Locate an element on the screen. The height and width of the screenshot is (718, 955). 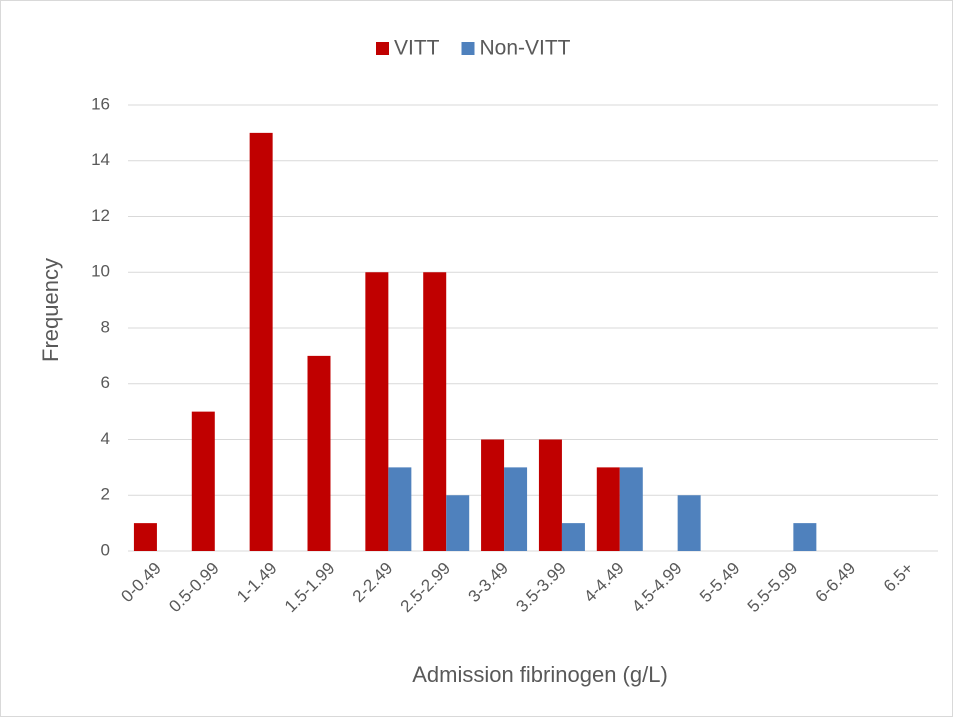
x-axis-title: Admission fibrinogen (g/L) is located at coordinates (540, 674).